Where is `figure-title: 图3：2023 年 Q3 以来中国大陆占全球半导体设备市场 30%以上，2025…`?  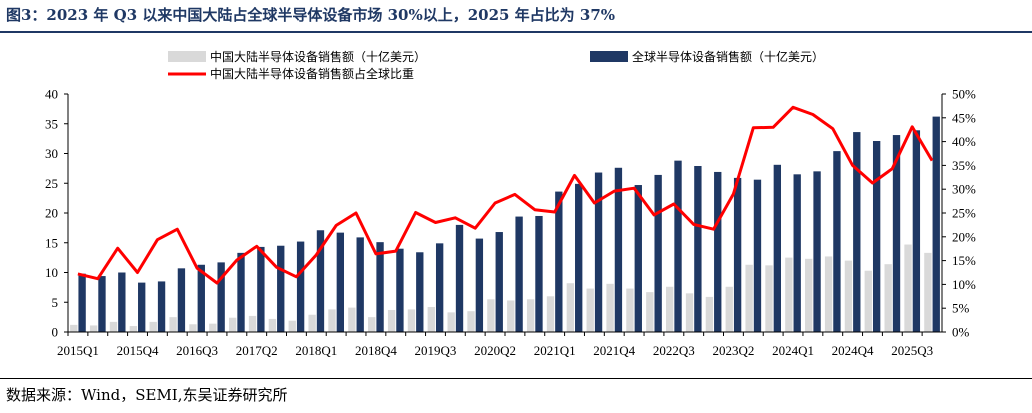 figure-title: 图3：2023 年 Q3 以来中国大陆占全球半导体设备市场 30%以上，2025… is located at coordinates (311, 15).